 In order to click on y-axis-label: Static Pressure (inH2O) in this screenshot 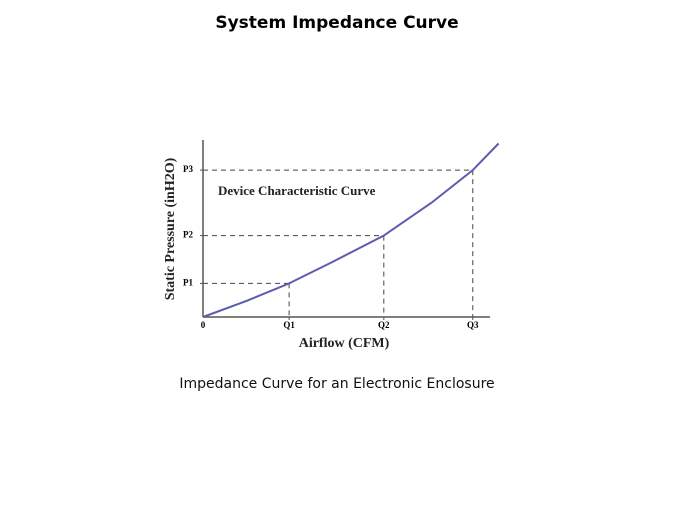, I will do `click(170, 228)`.